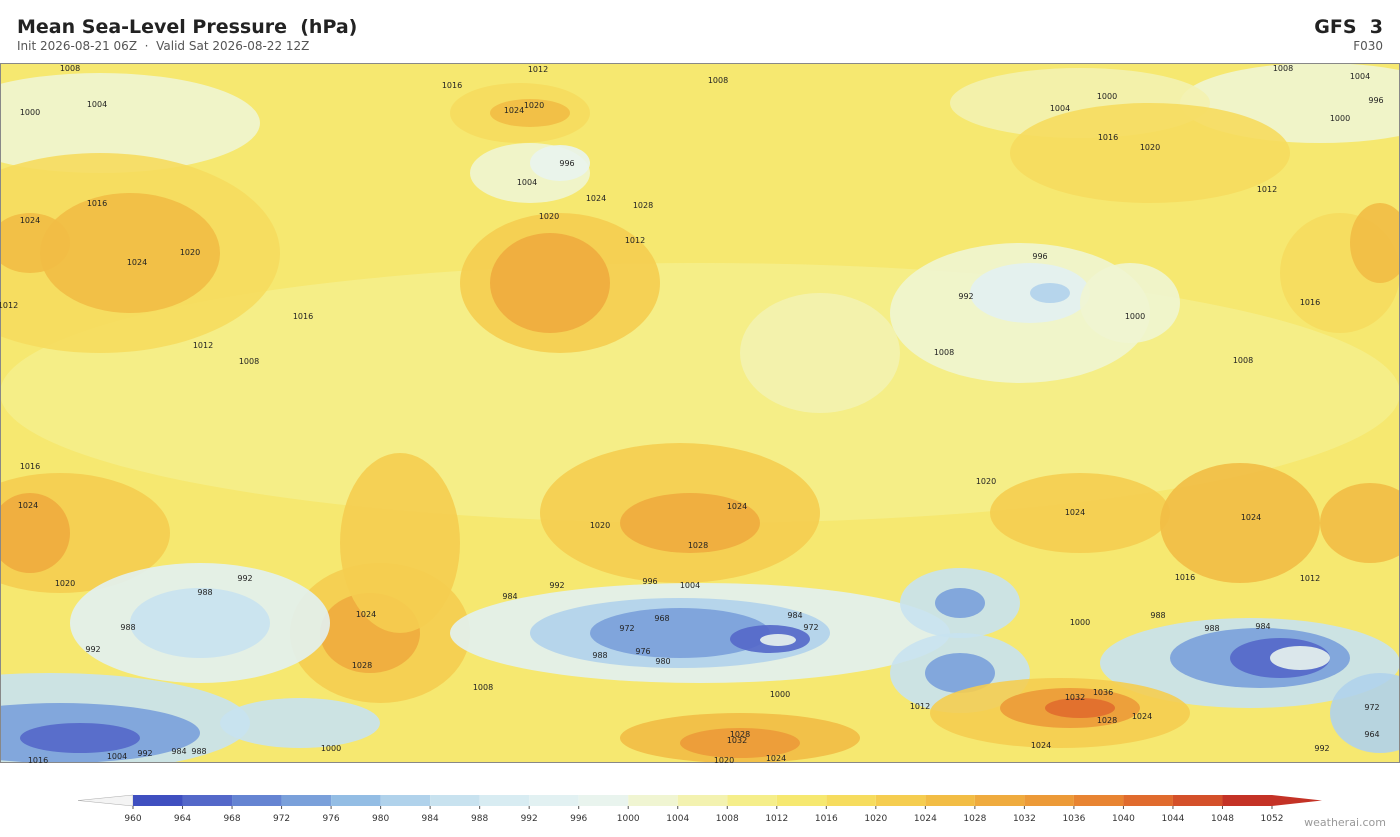  I want to click on colorbar-label: 980, so click(380, 819).